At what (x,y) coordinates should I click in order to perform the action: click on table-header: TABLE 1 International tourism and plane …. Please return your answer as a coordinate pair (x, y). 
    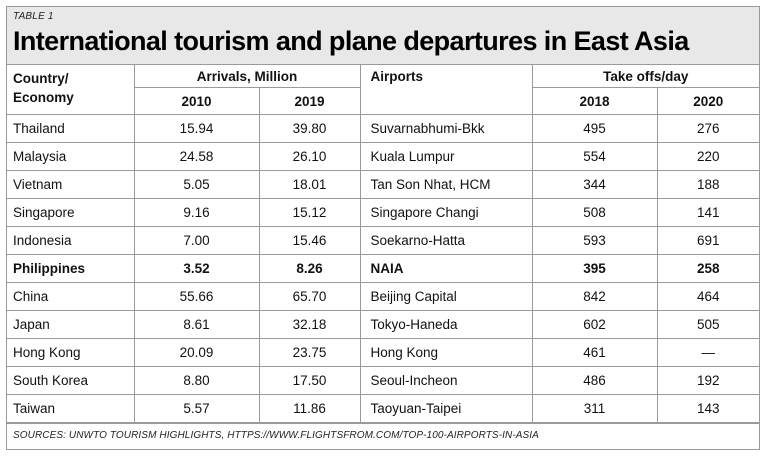
    Looking at the image, I should click on (383, 36).